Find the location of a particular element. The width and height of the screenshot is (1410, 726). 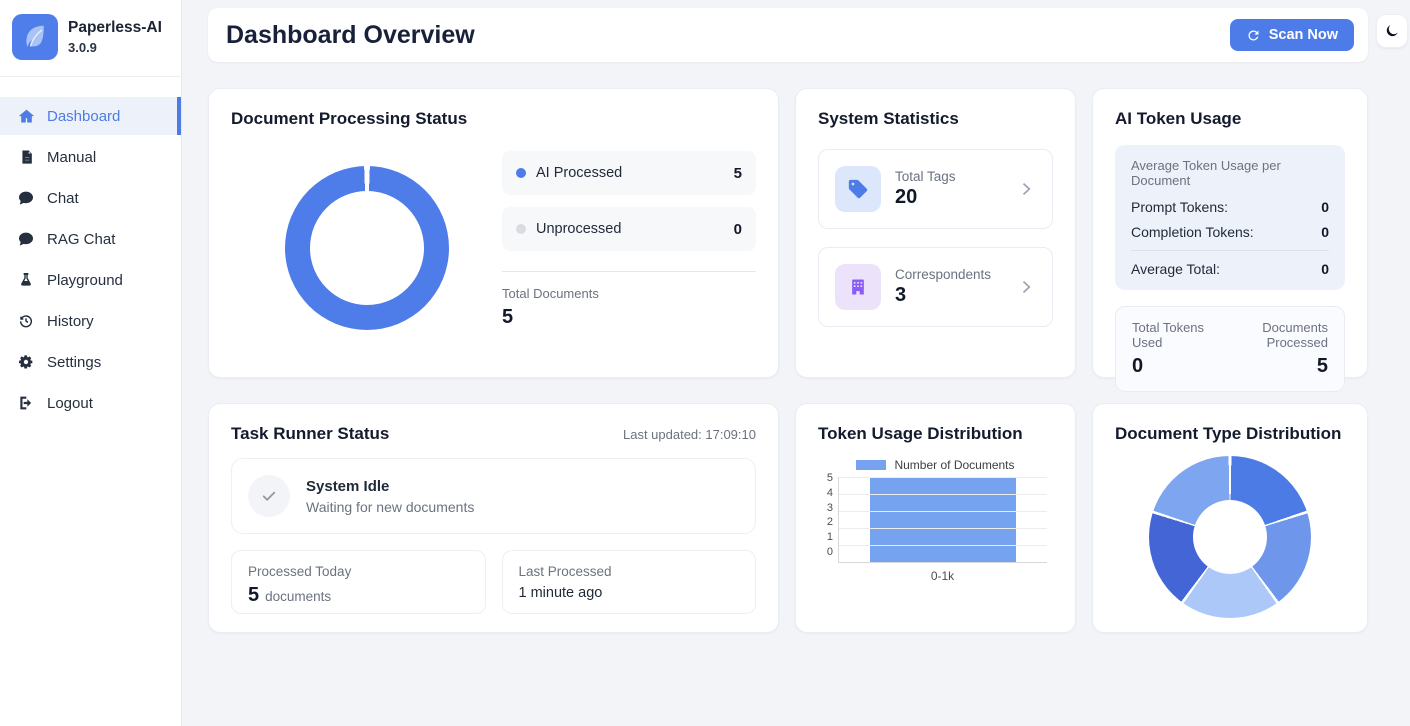

sidebar-item-settings: Settings is located at coordinates (90, 362).